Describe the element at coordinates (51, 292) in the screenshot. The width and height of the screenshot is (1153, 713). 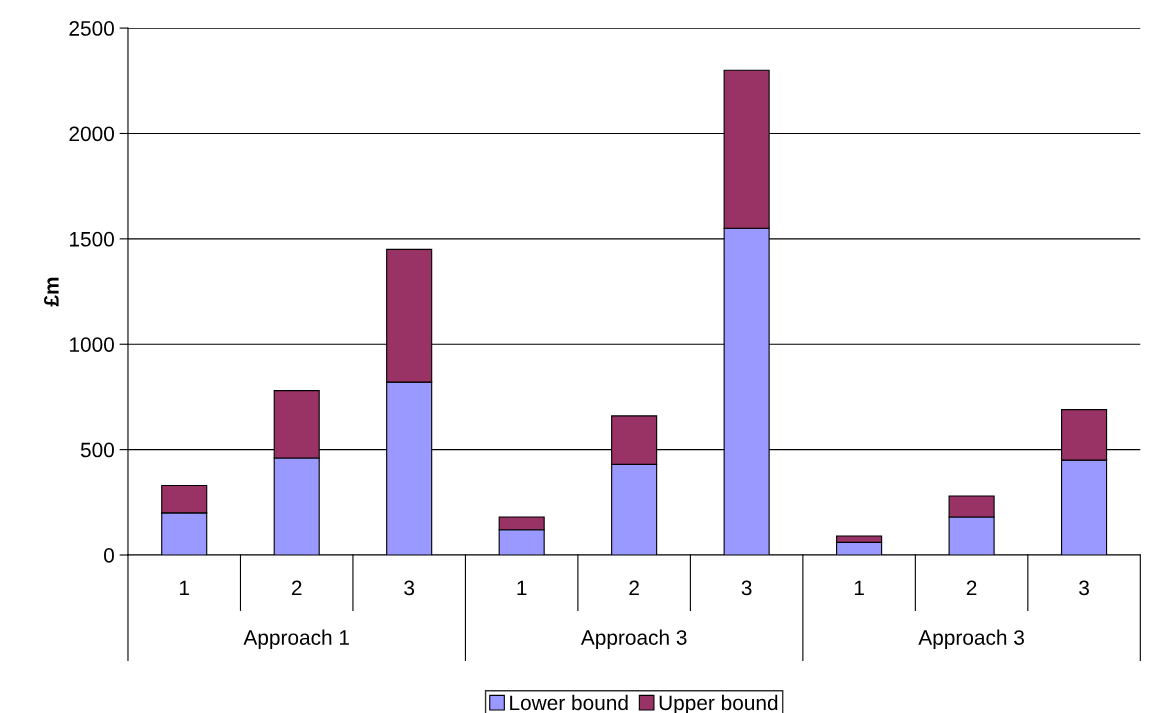
I see `y-axis-title: £m` at that location.